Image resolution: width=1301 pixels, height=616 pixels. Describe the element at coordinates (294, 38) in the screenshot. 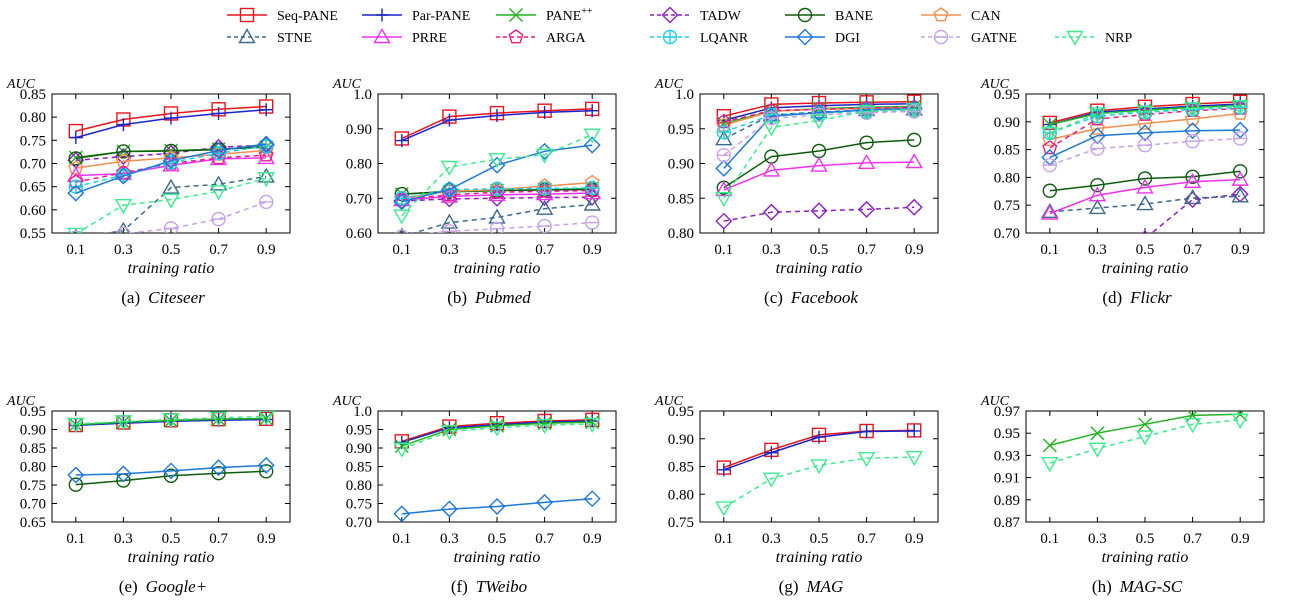

I see `legend-label: STNE` at that location.